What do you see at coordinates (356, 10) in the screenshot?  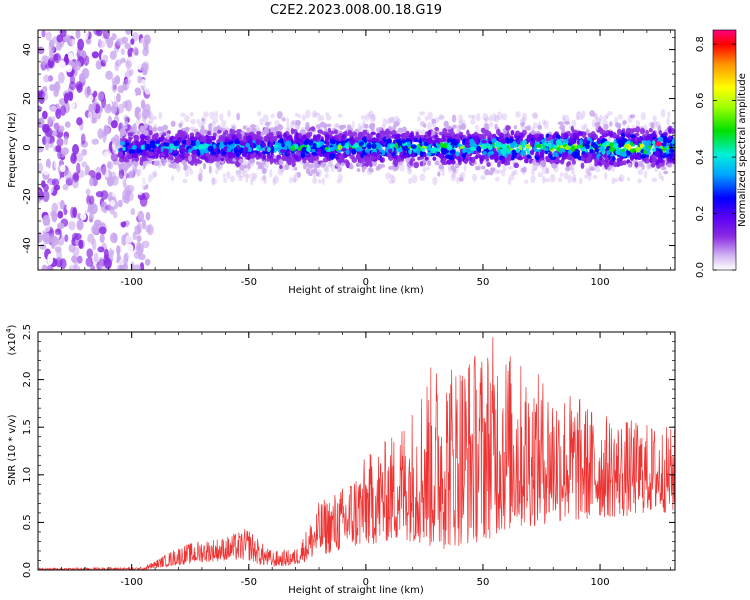 I see `figure-title: C2E2.2023.008.00.18.G19` at bounding box center [356, 10].